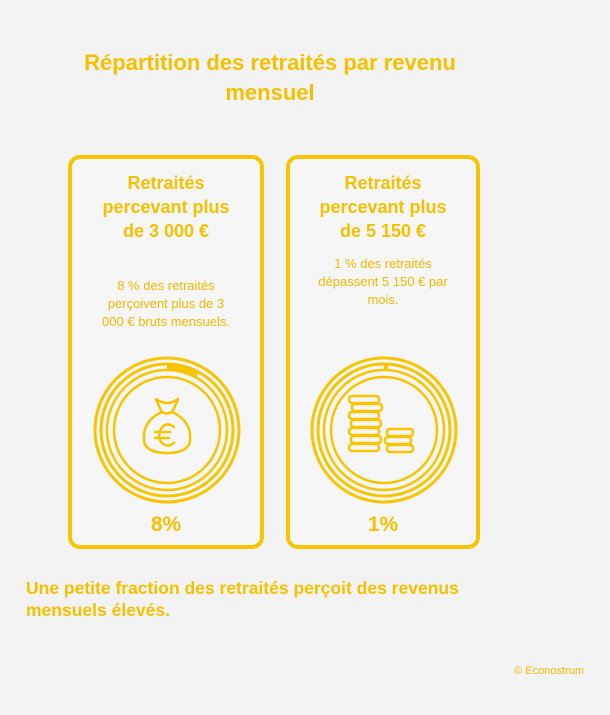 This screenshot has height=715, width=610. Describe the element at coordinates (167, 426) in the screenshot. I see `money-bag-euro-icon` at that location.